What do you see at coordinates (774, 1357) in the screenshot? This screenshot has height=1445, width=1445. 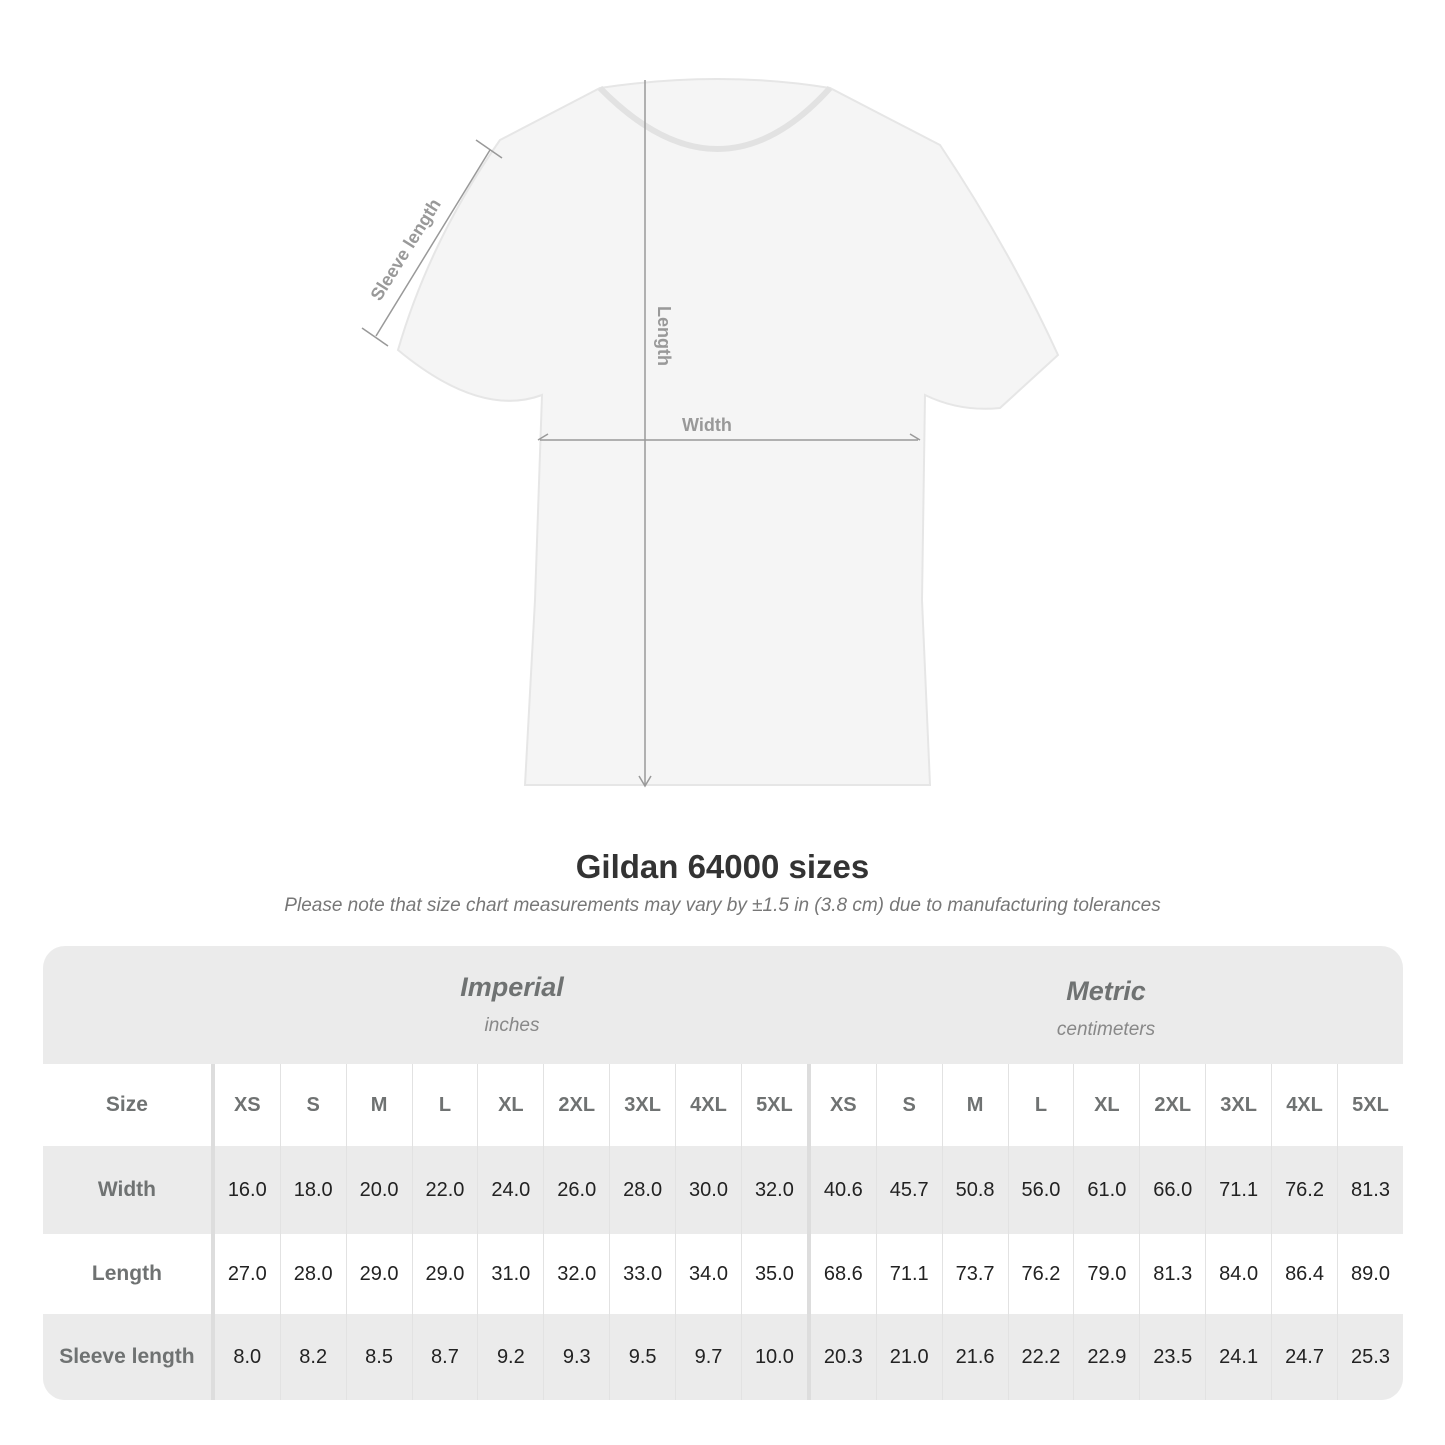 I see `cell-imperial: 10.0` at bounding box center [774, 1357].